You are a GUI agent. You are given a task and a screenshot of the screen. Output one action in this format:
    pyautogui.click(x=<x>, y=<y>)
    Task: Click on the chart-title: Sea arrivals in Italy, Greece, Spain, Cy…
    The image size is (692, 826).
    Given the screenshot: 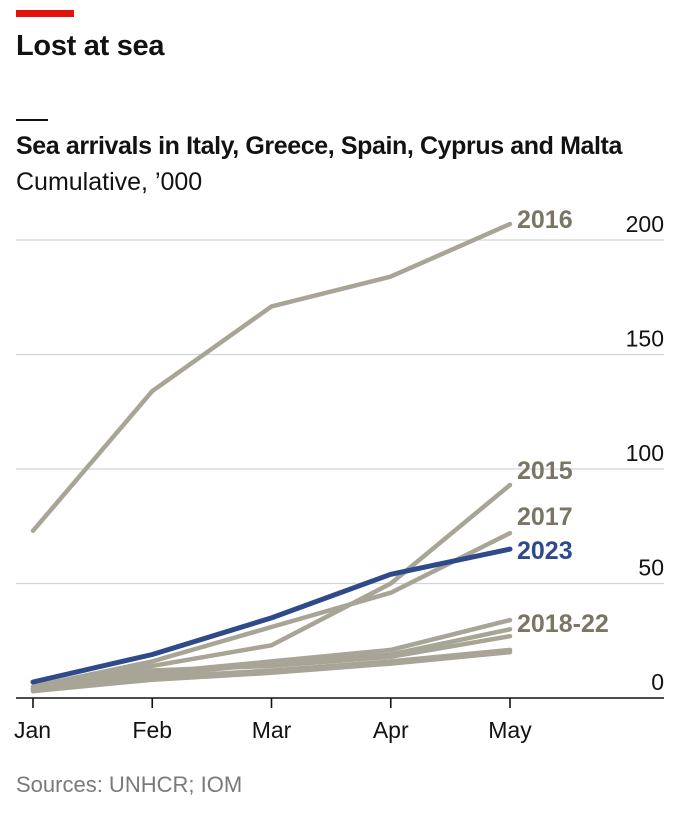 What is the action you would take?
    pyautogui.click(x=319, y=146)
    